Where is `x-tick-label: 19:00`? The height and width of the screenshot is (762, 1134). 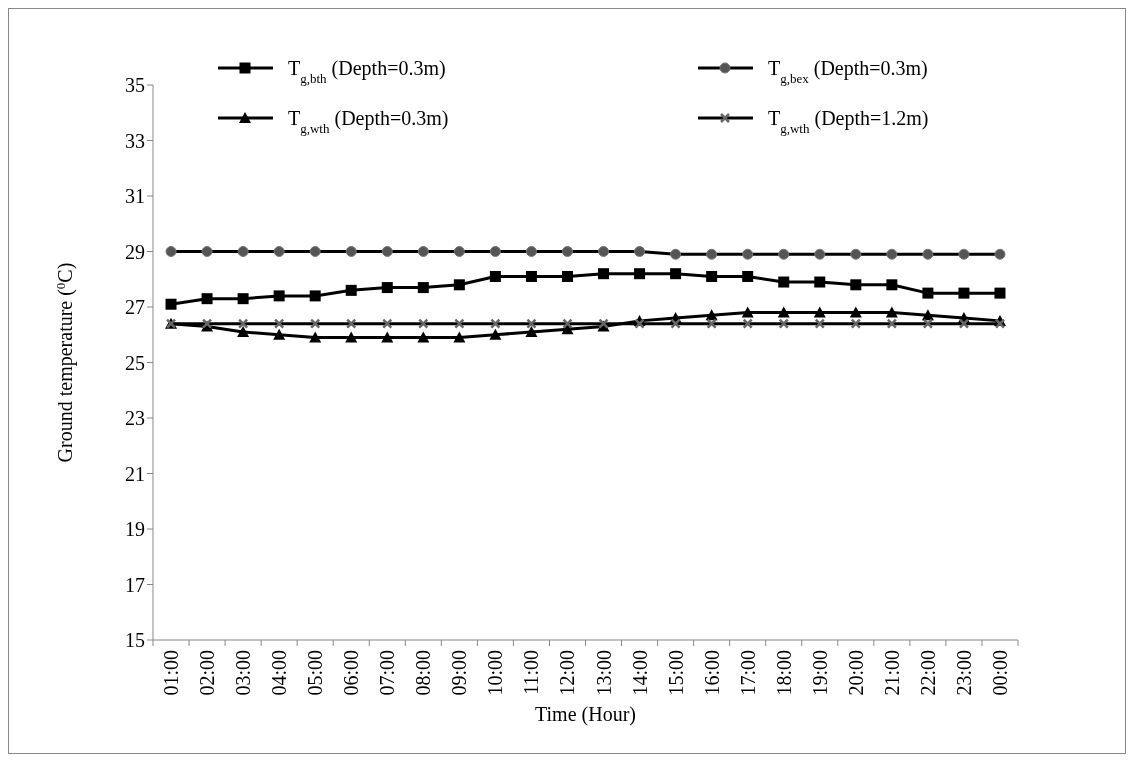
x-tick-label: 19:00 is located at coordinates (819, 673).